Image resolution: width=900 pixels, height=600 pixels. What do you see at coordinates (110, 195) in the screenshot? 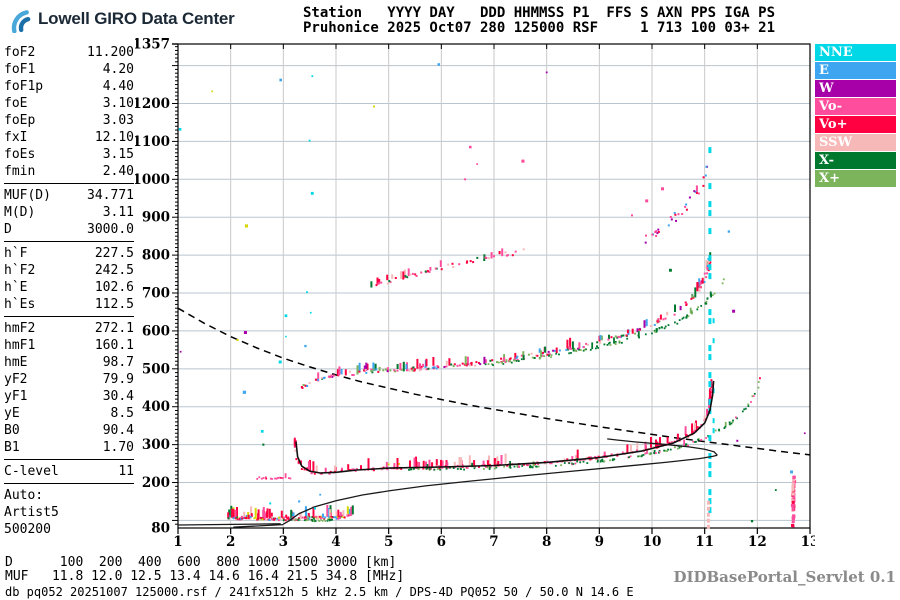
I see `parameter-value: 34.771` at bounding box center [110, 195].